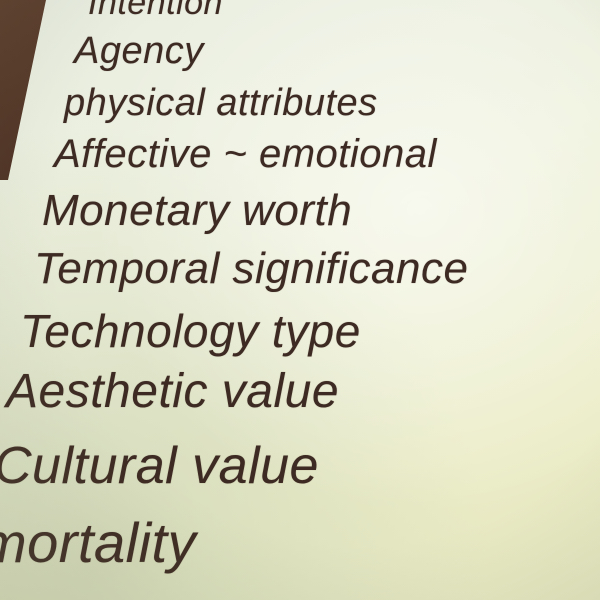 This screenshot has width=600, height=600. Describe the element at coordinates (173, 391) in the screenshot. I see `list-item-aesthetic-value: Aesthetic value` at that location.